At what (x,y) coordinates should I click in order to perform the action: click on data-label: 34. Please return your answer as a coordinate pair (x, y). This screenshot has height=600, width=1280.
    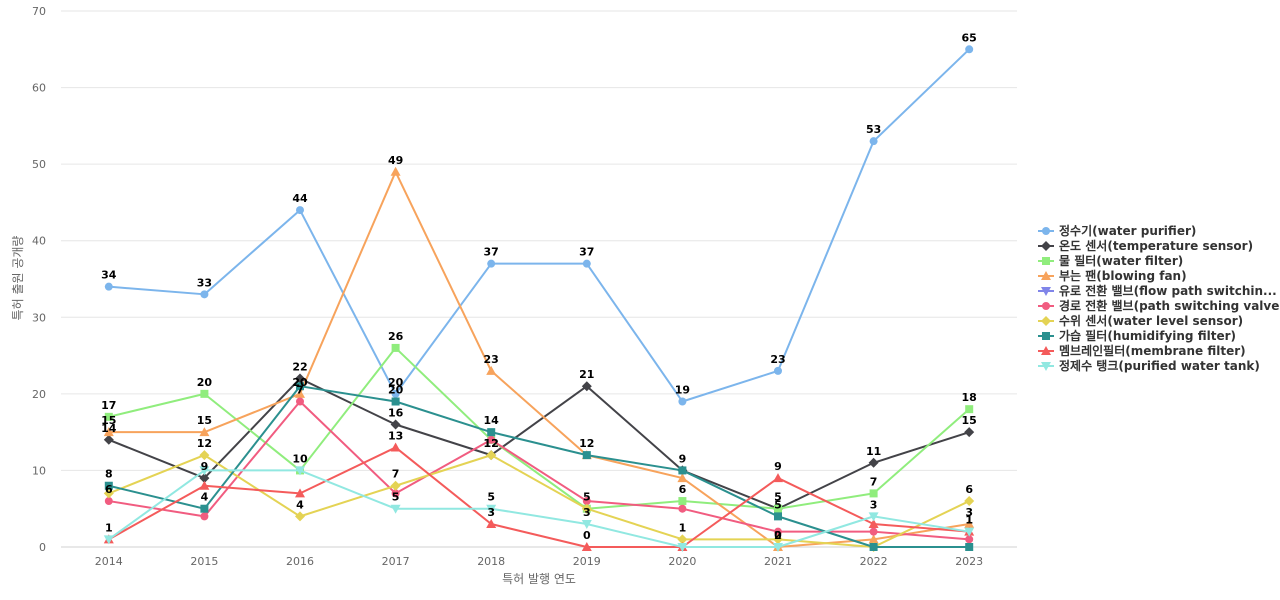
    Looking at the image, I should click on (109, 275).